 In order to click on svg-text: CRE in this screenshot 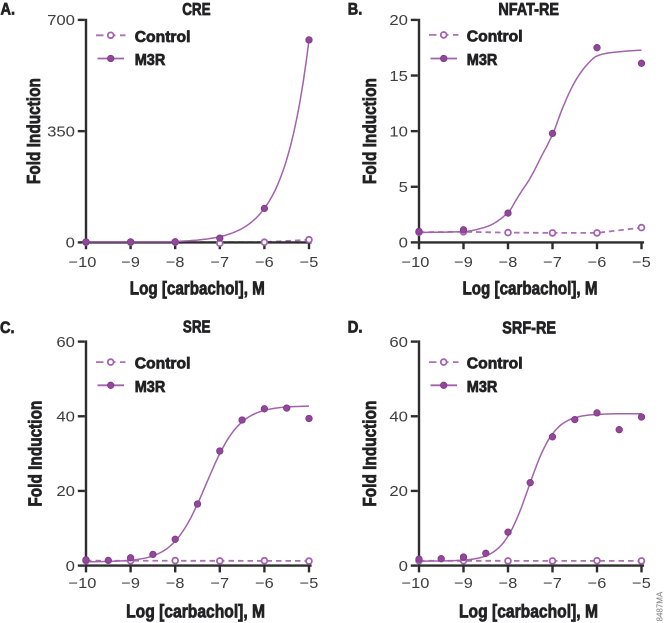, I will do `click(196, 9)`.